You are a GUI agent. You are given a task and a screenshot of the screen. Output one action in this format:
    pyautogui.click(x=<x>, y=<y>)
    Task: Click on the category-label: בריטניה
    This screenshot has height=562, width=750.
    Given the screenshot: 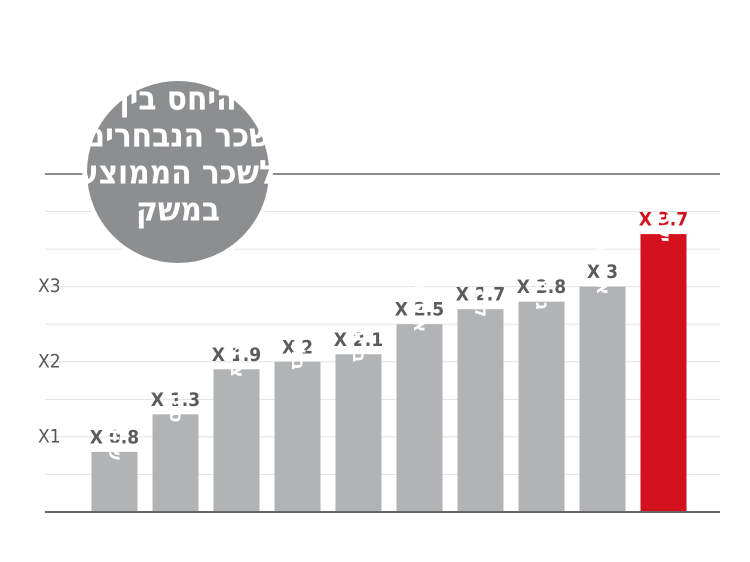 What is the action you would take?
    pyautogui.click(x=359, y=331)
    